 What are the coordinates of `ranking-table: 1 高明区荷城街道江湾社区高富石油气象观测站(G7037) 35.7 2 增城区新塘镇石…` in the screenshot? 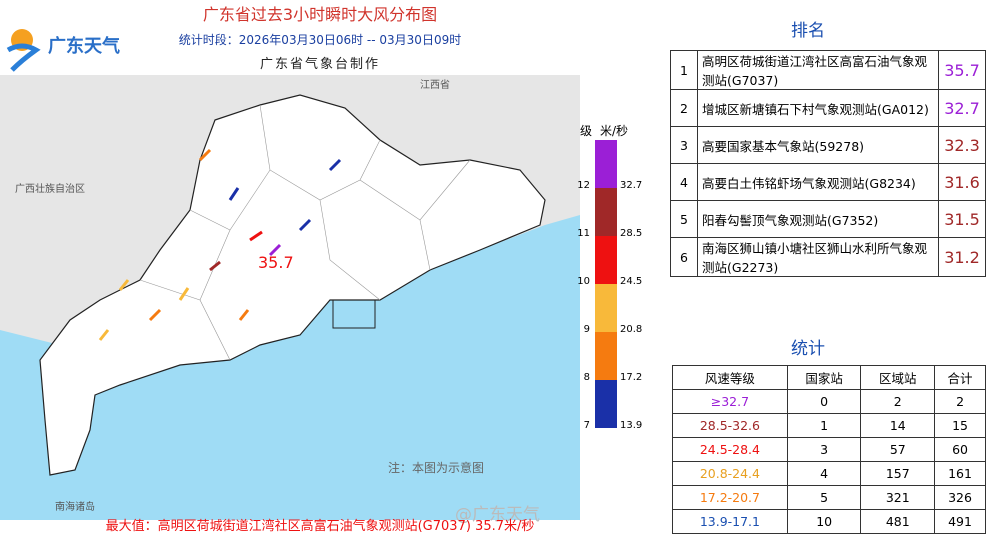 It's located at (828, 163).